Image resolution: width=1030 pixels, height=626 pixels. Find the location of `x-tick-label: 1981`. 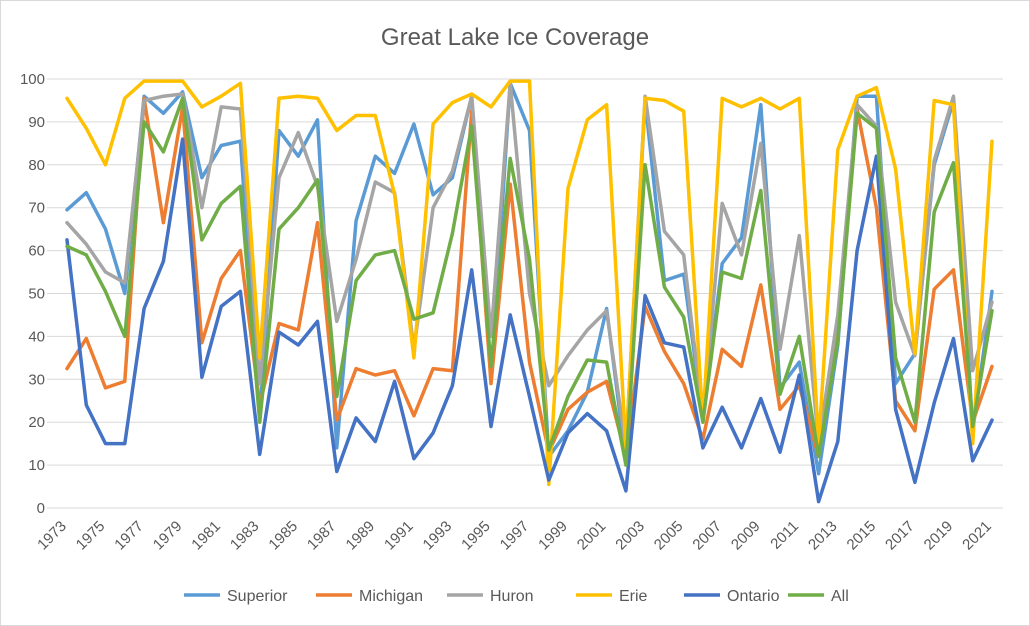

x-tick-label: 1981 is located at coordinates (206, 536).